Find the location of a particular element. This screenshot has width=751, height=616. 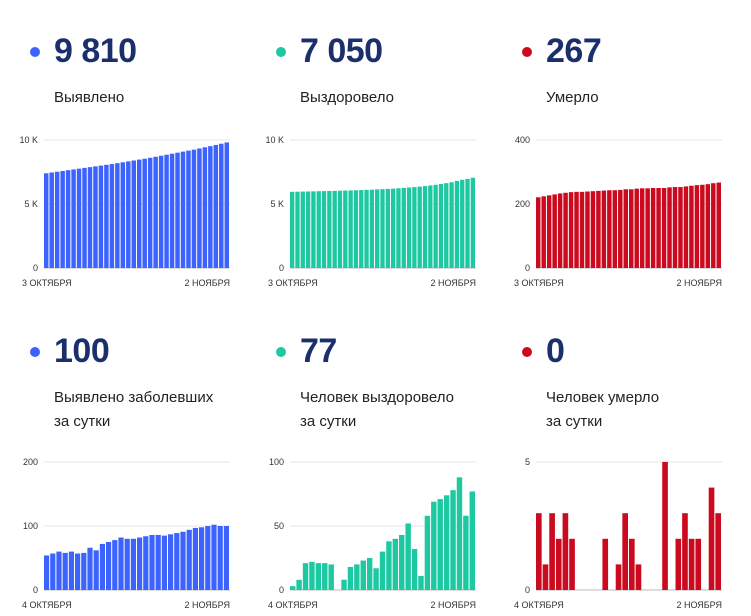

bar-chart: 0 100 200 4 ОКТЯБРЯ 2 НОЯБРЯ is located at coordinates (126, 533).